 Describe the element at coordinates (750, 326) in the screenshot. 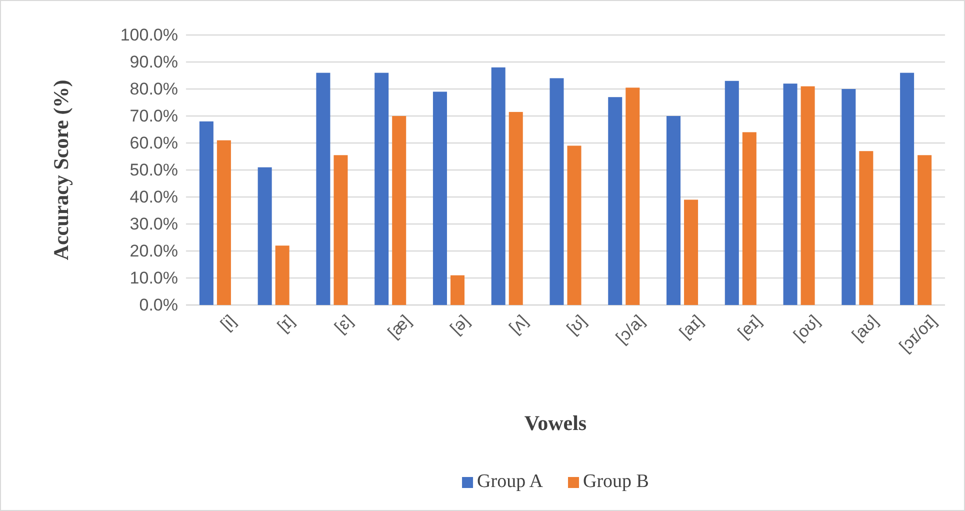

I see `x-tick-label: [eɪ]` at that location.